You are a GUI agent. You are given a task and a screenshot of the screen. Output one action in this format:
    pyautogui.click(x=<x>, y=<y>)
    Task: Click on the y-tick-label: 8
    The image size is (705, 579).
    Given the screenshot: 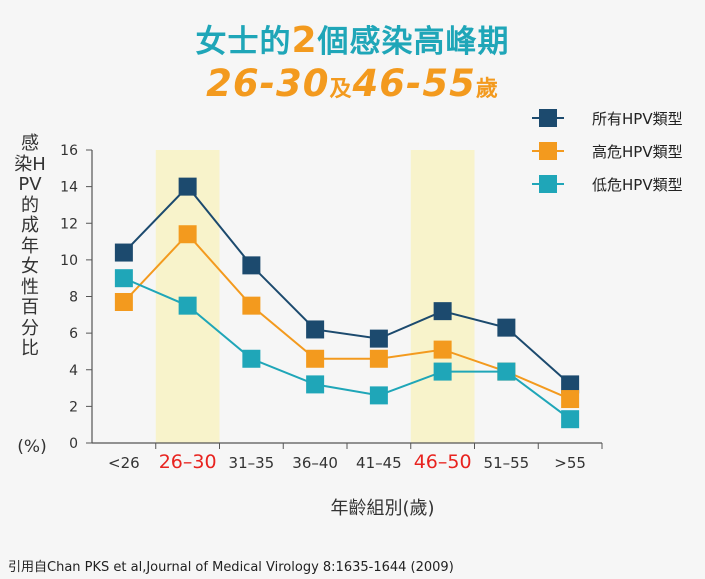 What is the action you would take?
    pyautogui.click(x=73, y=298)
    